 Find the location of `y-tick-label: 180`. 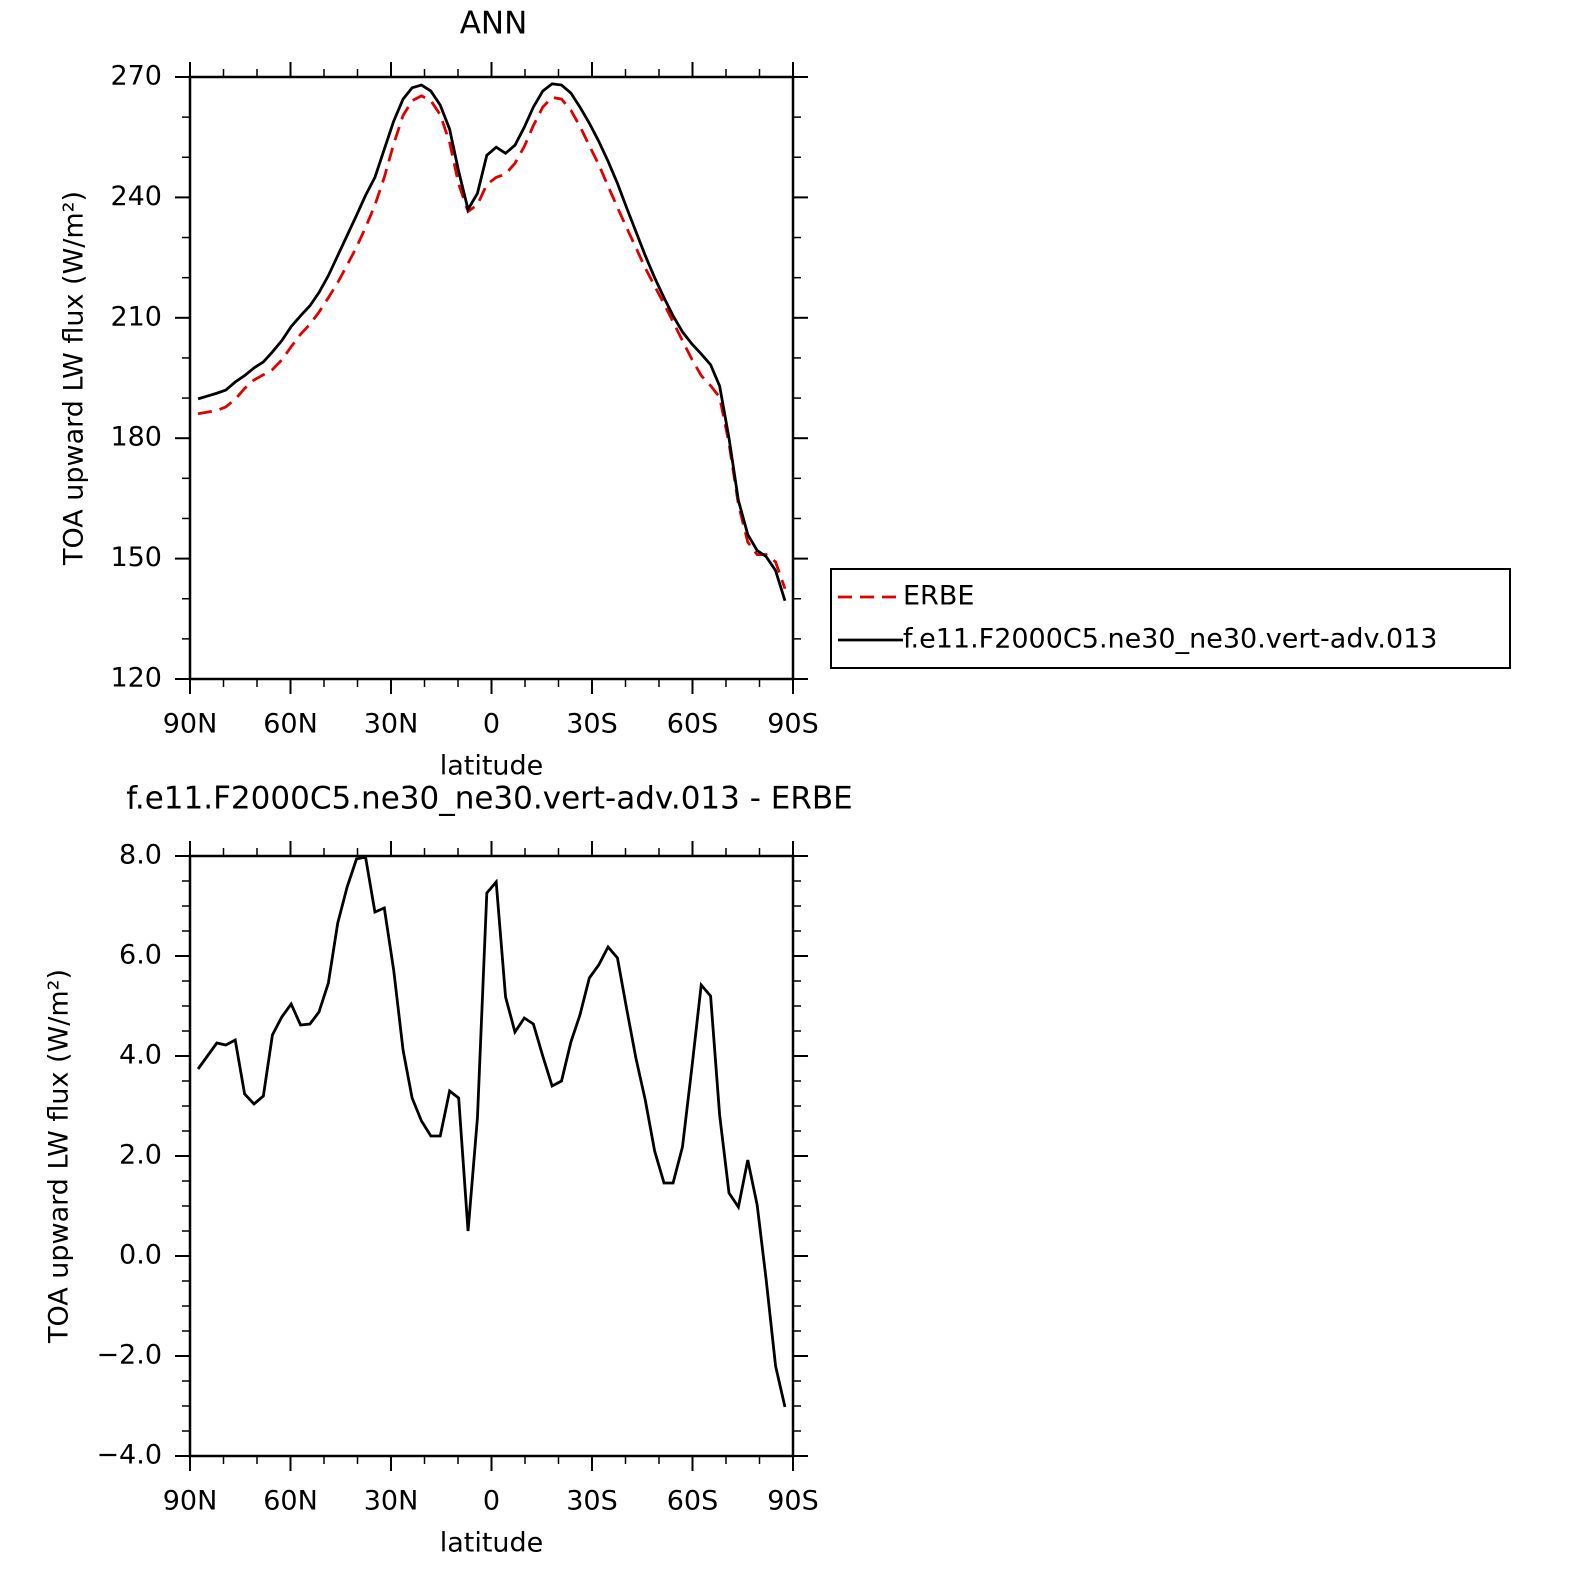

y-tick-label: 180 is located at coordinates (136, 437).